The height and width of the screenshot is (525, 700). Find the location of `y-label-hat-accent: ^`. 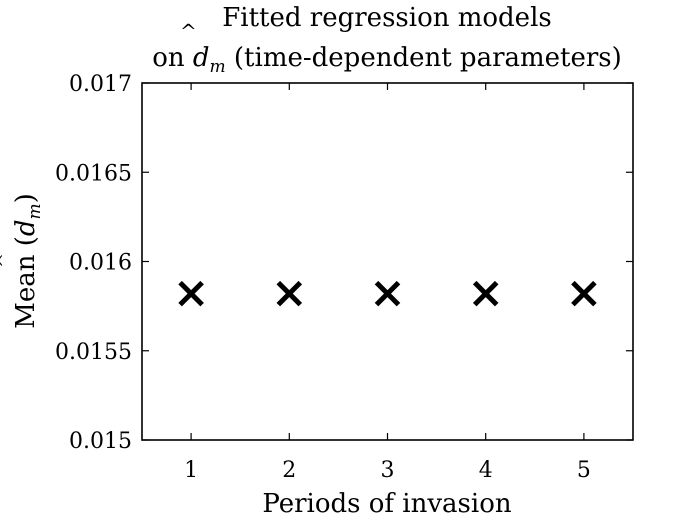

y-label-hat-accent: ^ is located at coordinates (7, 260).